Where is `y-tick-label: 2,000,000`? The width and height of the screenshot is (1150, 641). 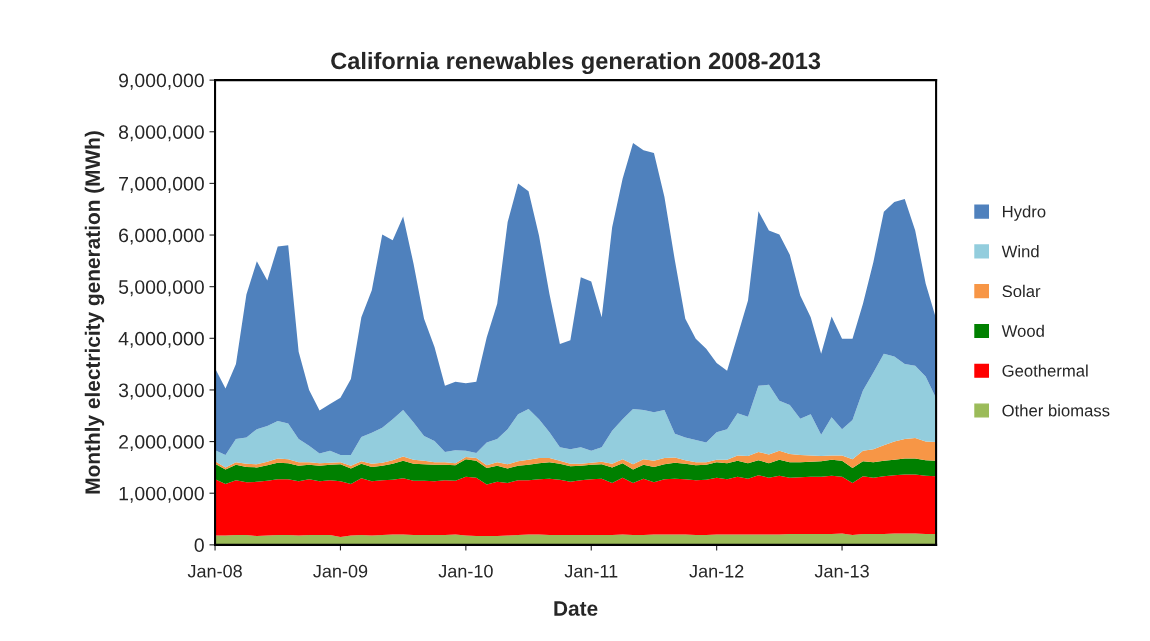 y-tick-label: 2,000,000 is located at coordinates (161, 443).